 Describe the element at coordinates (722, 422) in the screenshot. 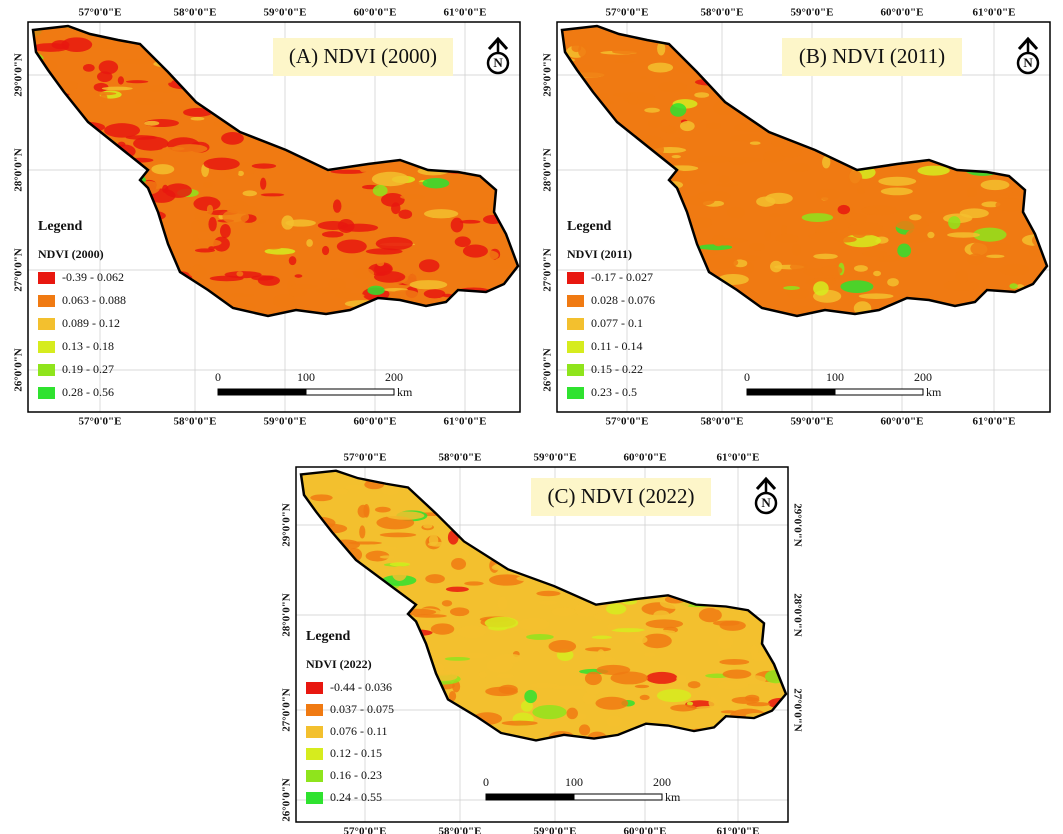

I see `bottom-tick-label: 58°0'0"E` at that location.